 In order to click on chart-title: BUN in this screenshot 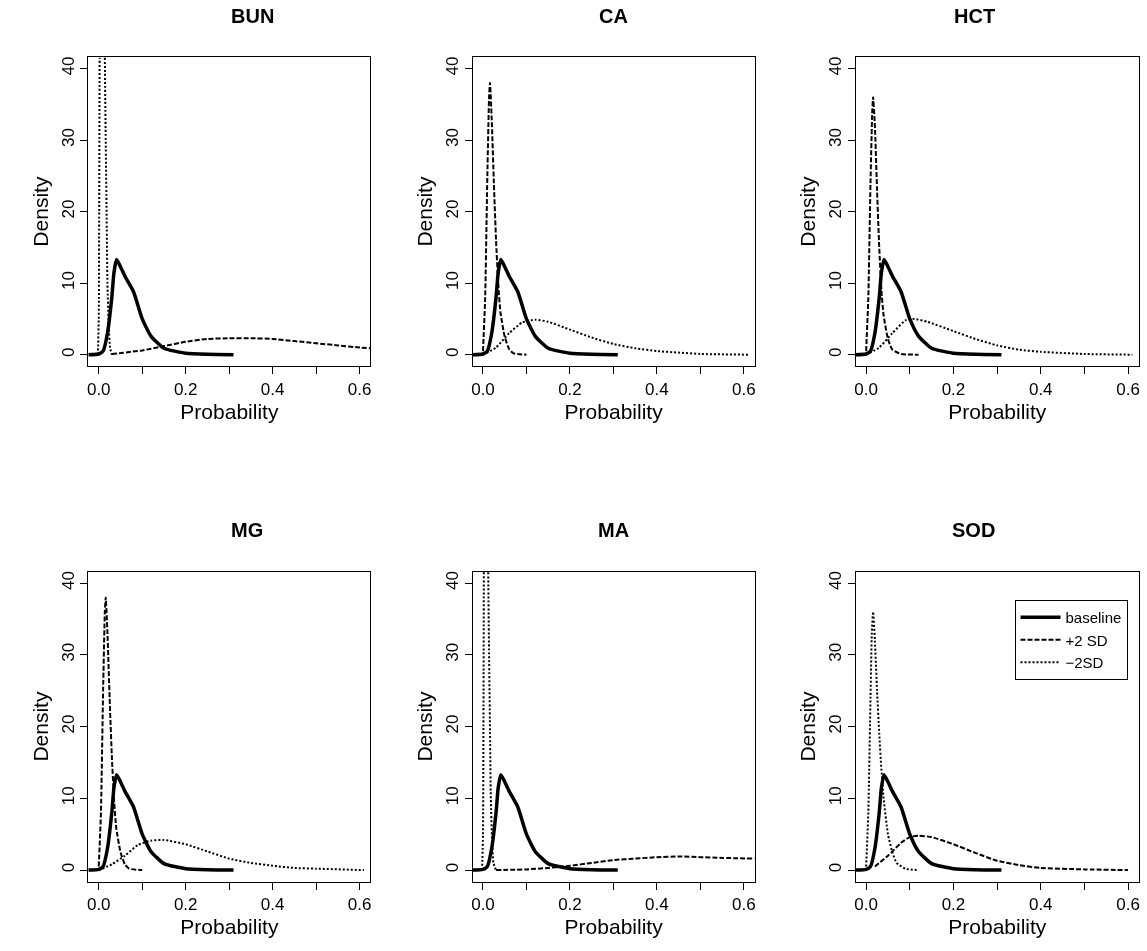, I will do `click(253, 16)`.